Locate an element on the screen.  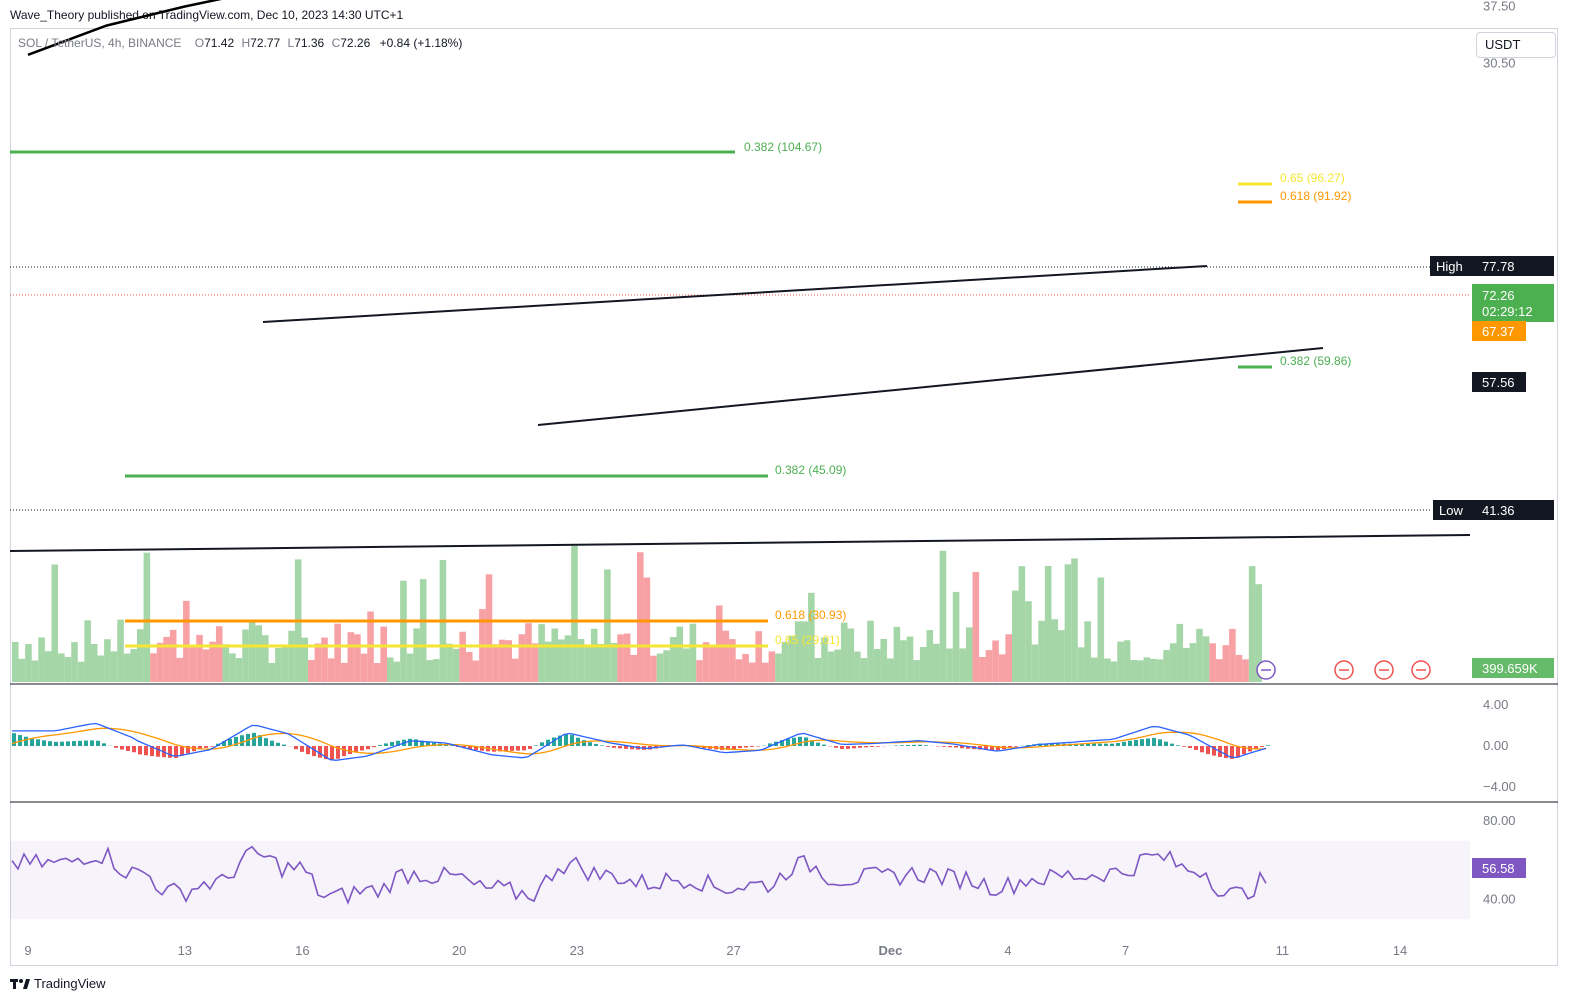
brand-label: TradingView is located at coordinates (70, 983).